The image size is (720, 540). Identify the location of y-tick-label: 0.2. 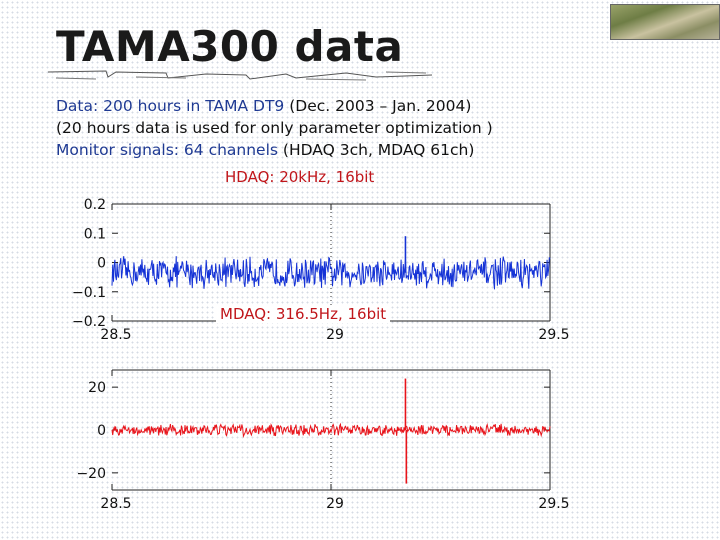
(95, 205).